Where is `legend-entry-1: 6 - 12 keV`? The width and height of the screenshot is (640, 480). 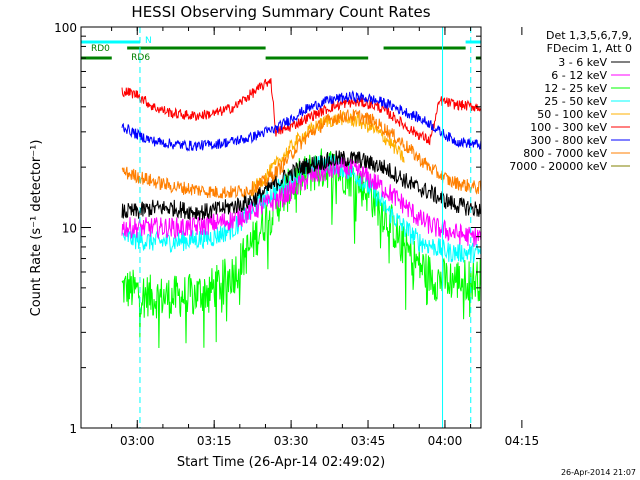 legend-entry-1: 6 - 12 keV is located at coordinates (579, 75).